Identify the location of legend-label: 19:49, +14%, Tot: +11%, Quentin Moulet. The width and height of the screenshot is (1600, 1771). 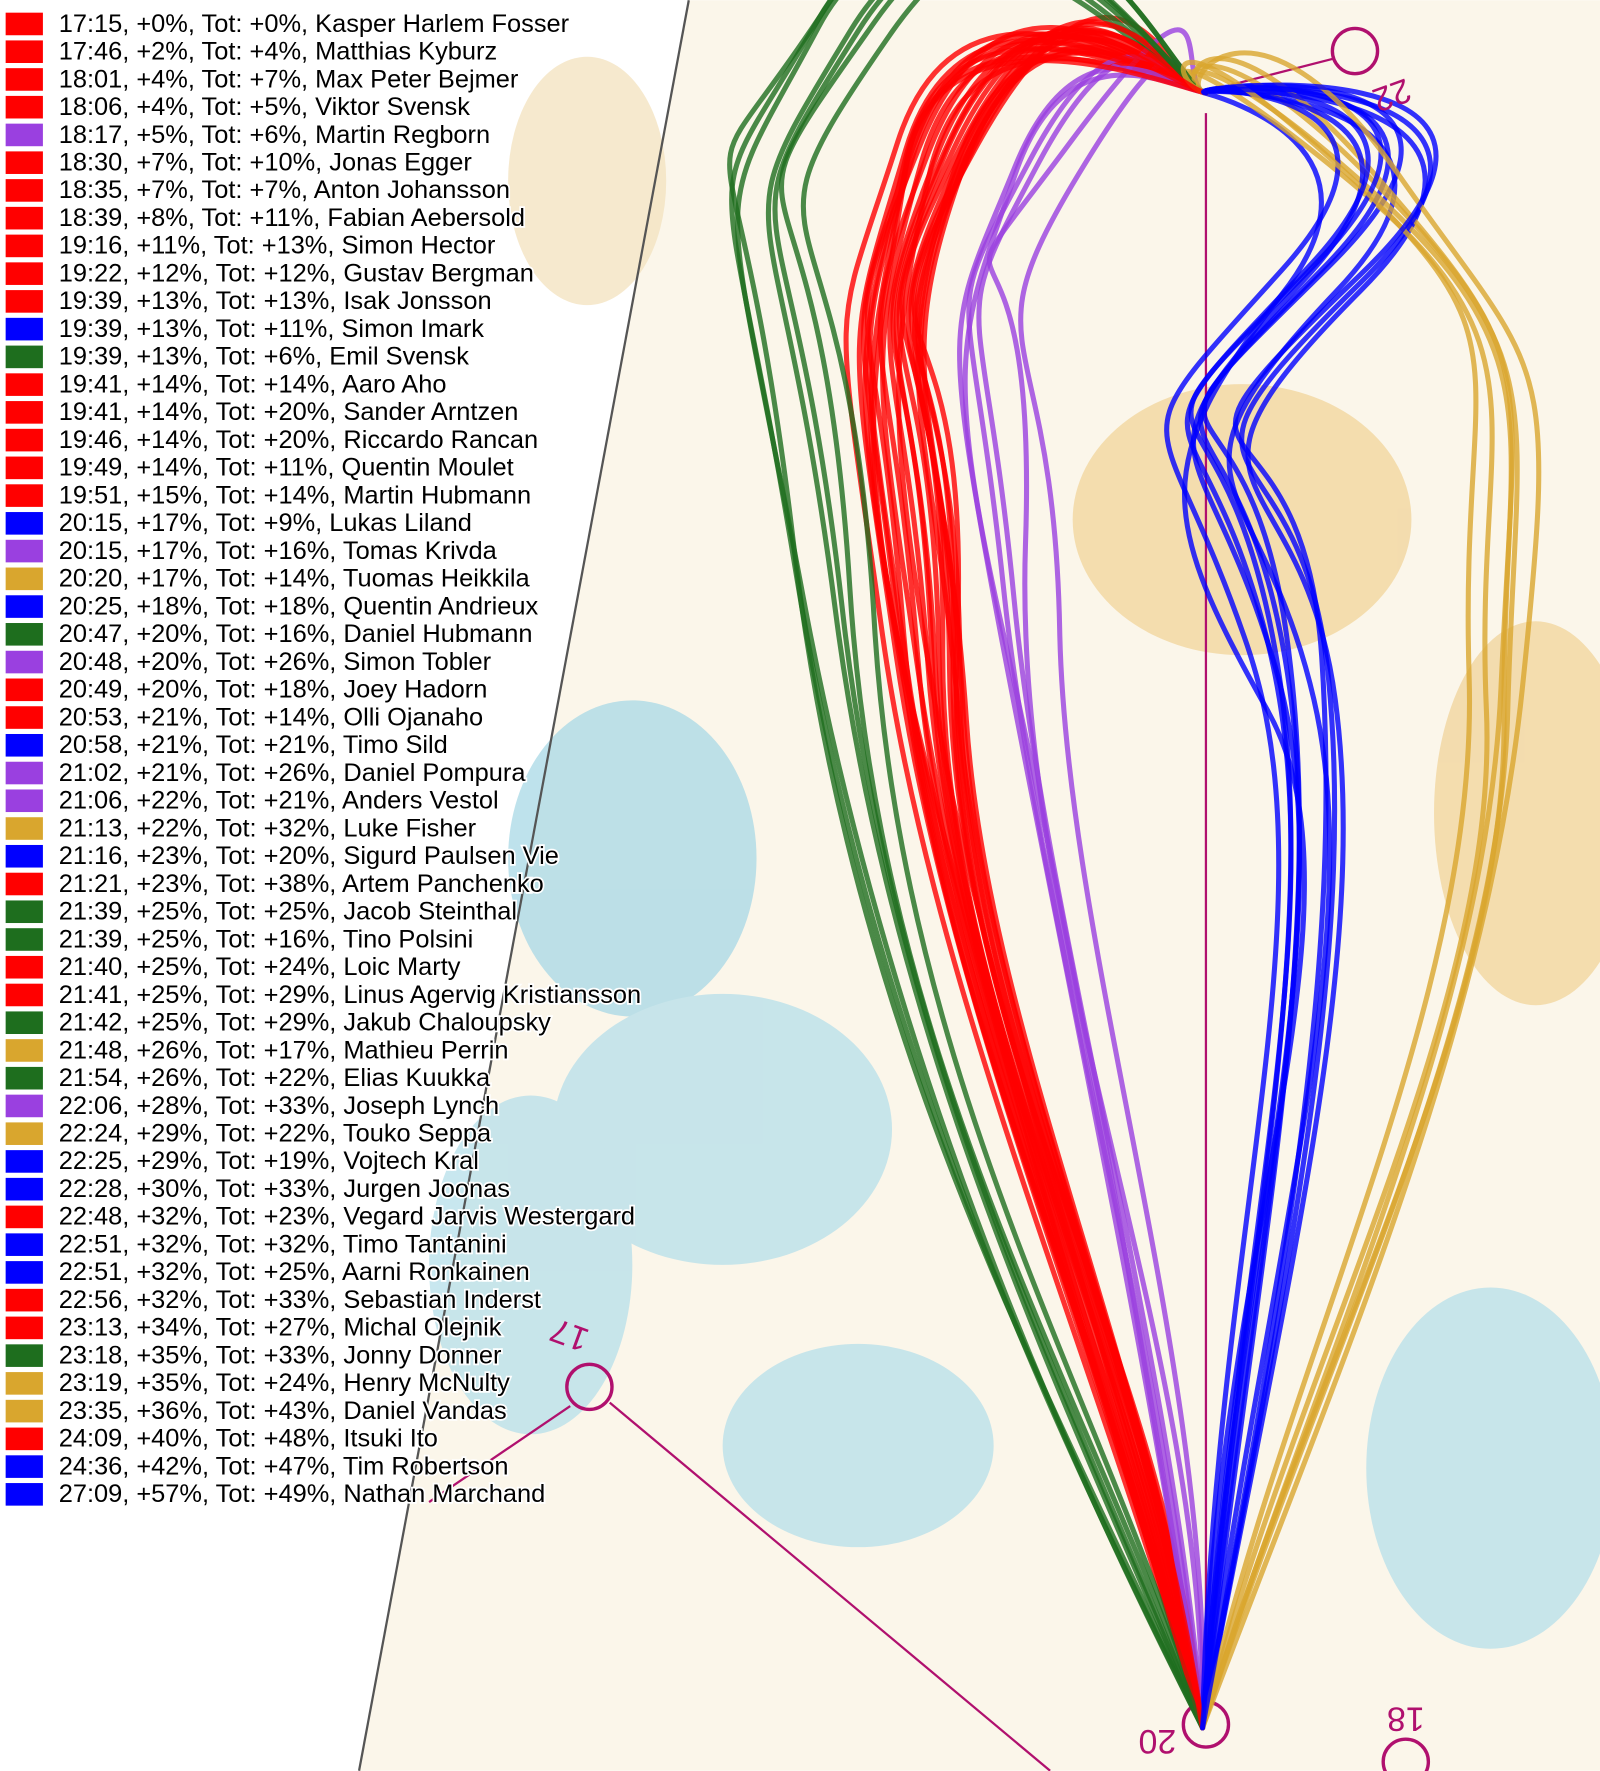
(286, 468).